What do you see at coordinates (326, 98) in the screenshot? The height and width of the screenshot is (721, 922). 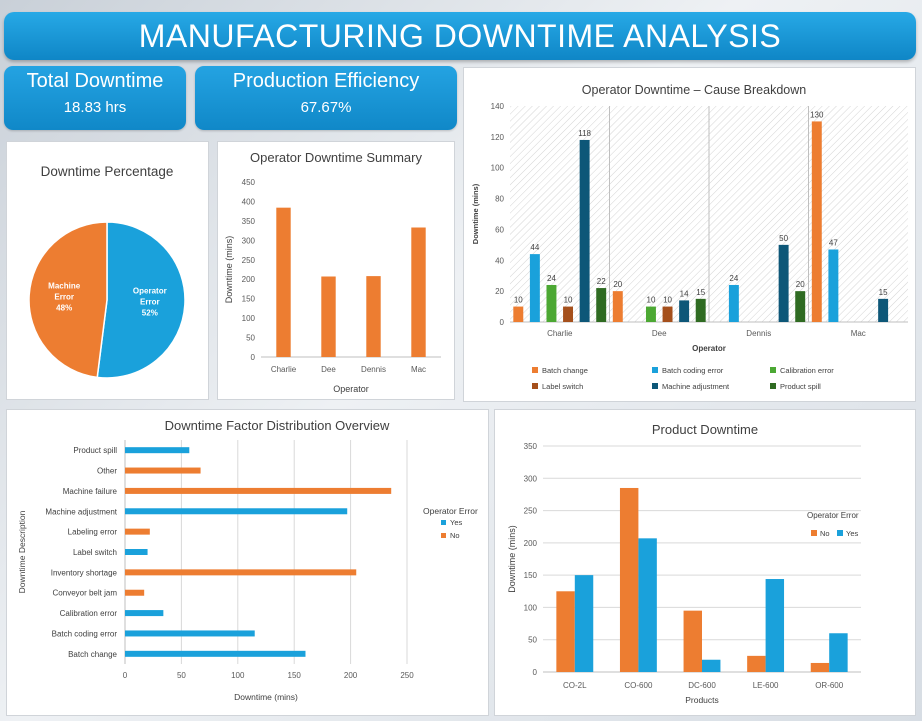 I see `kpi-production-efficiency: Production Efficiency 67.67%` at bounding box center [326, 98].